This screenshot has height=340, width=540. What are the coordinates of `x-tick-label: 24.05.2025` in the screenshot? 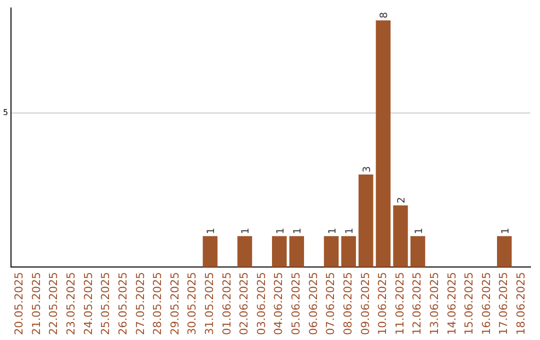 It's located at (88, 304).